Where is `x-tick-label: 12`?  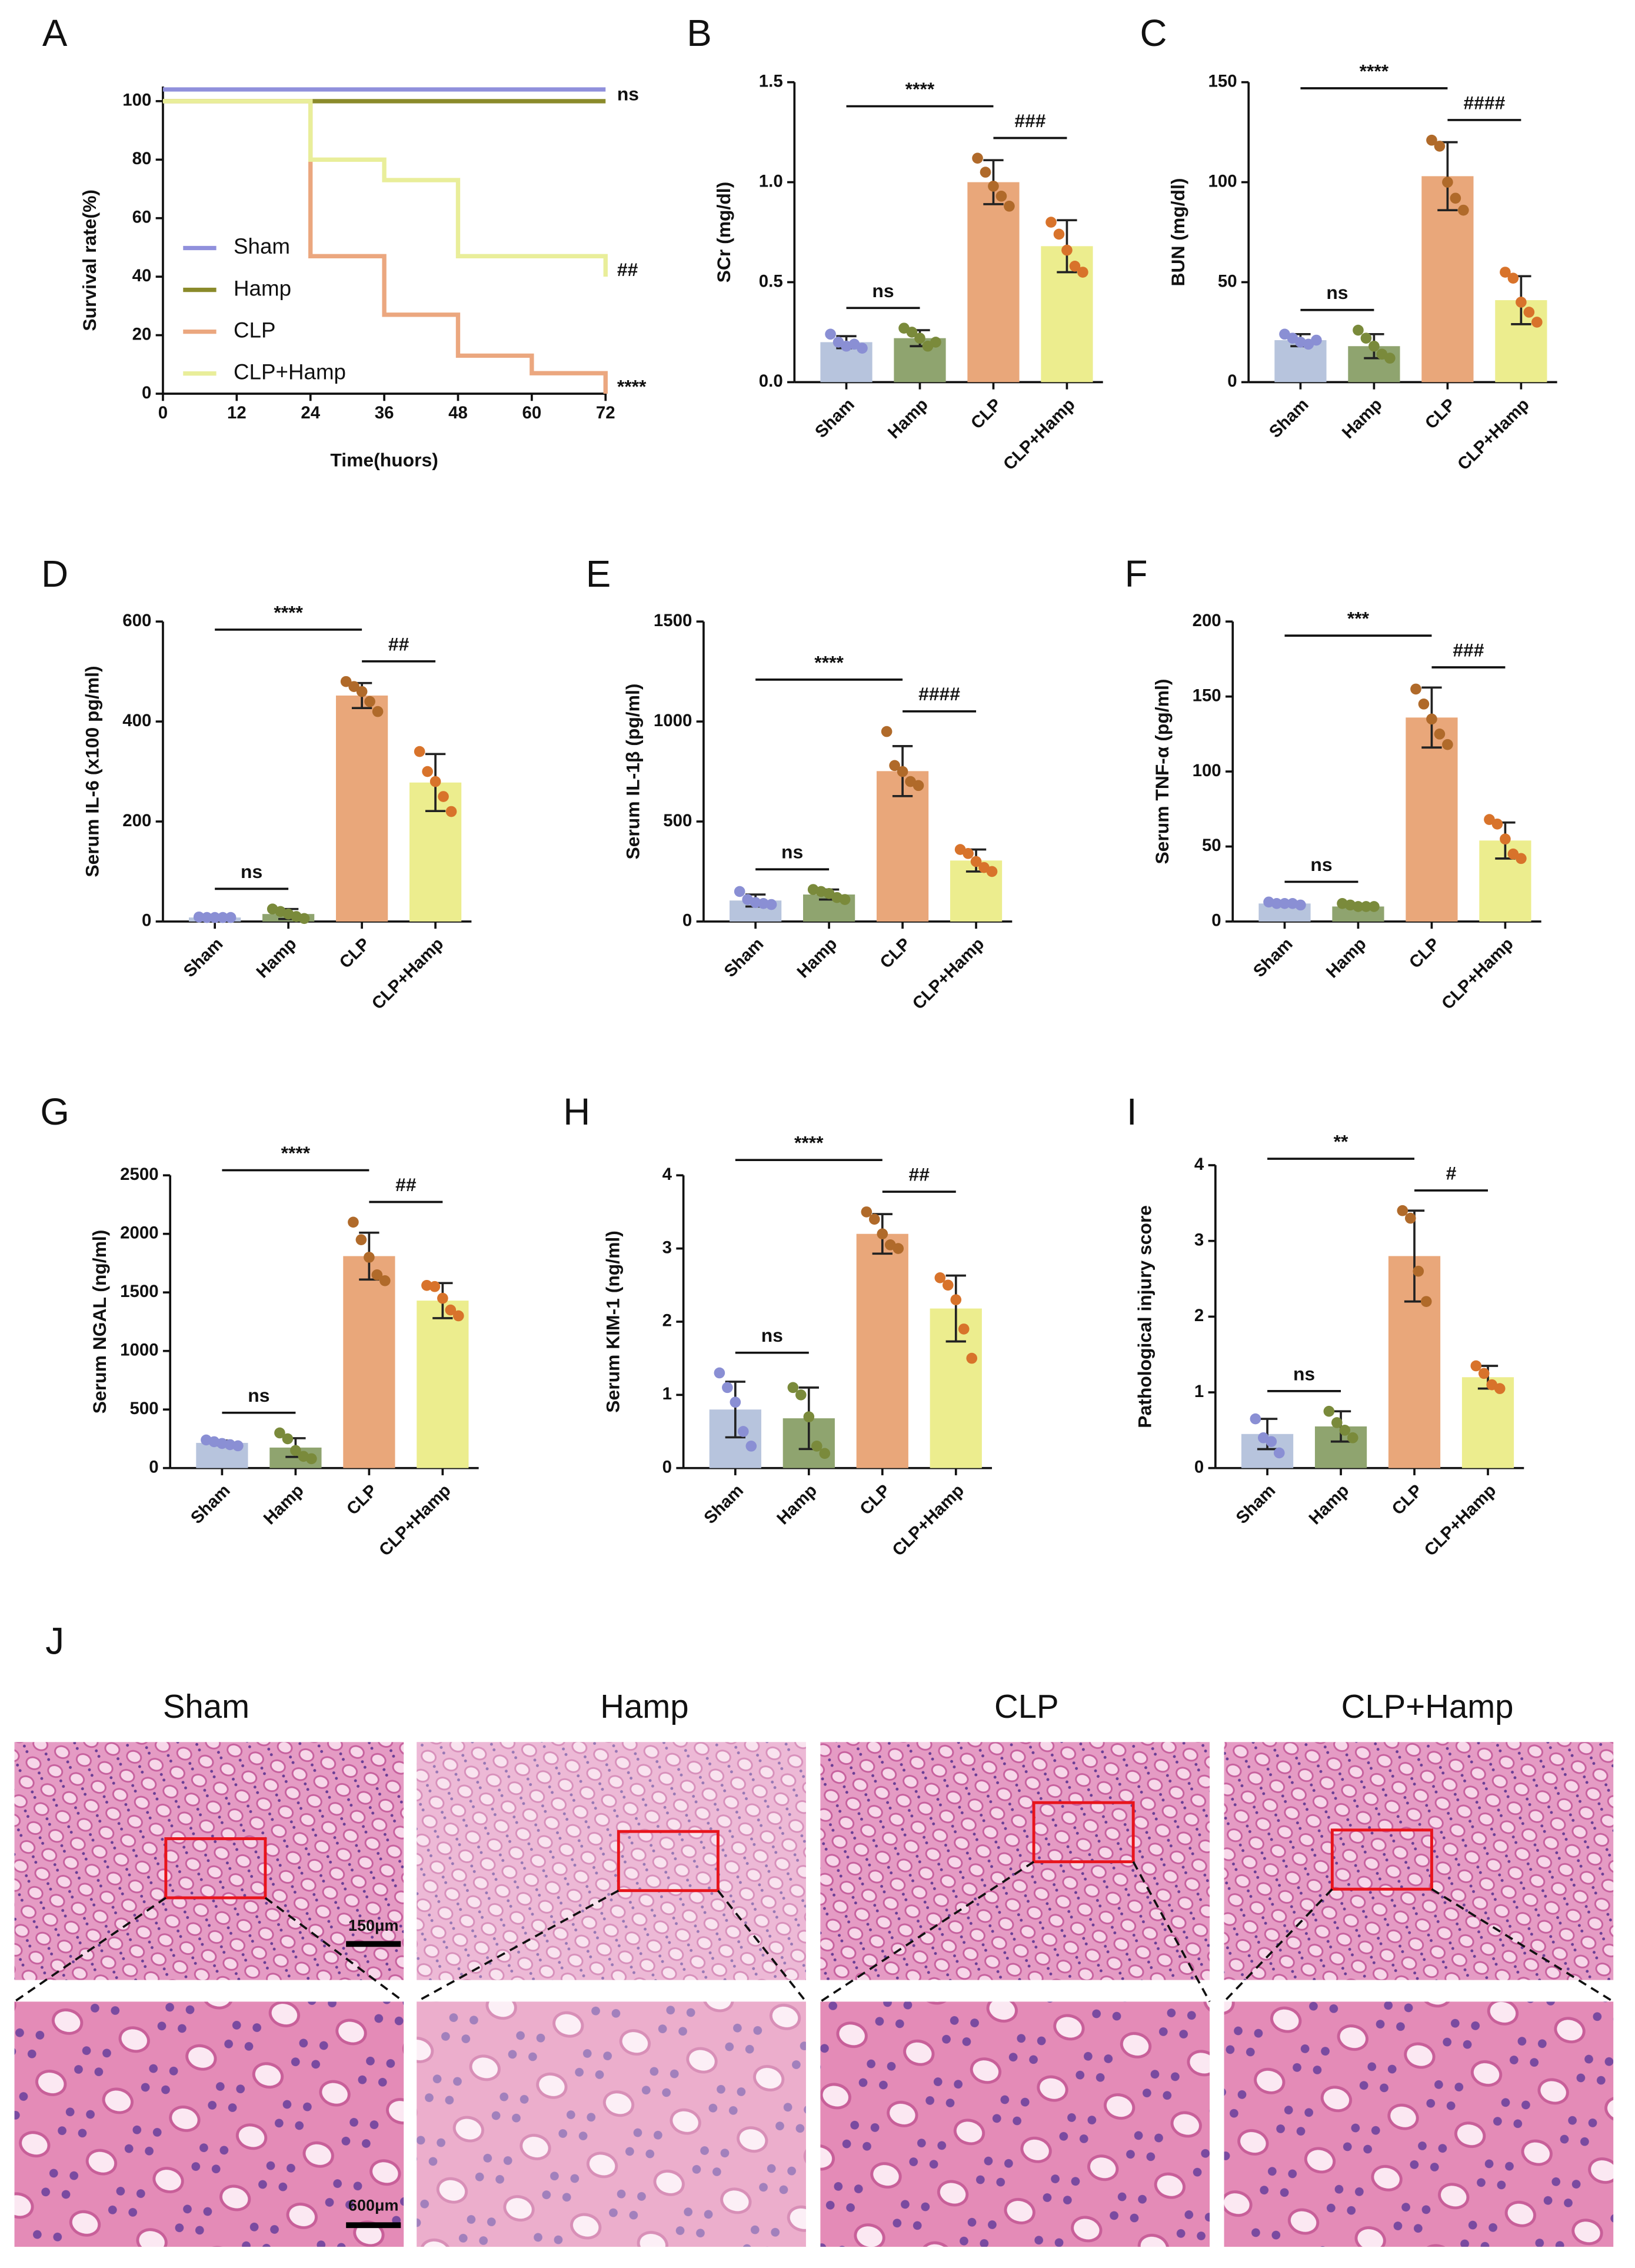 x-tick-label: 12 is located at coordinates (237, 413).